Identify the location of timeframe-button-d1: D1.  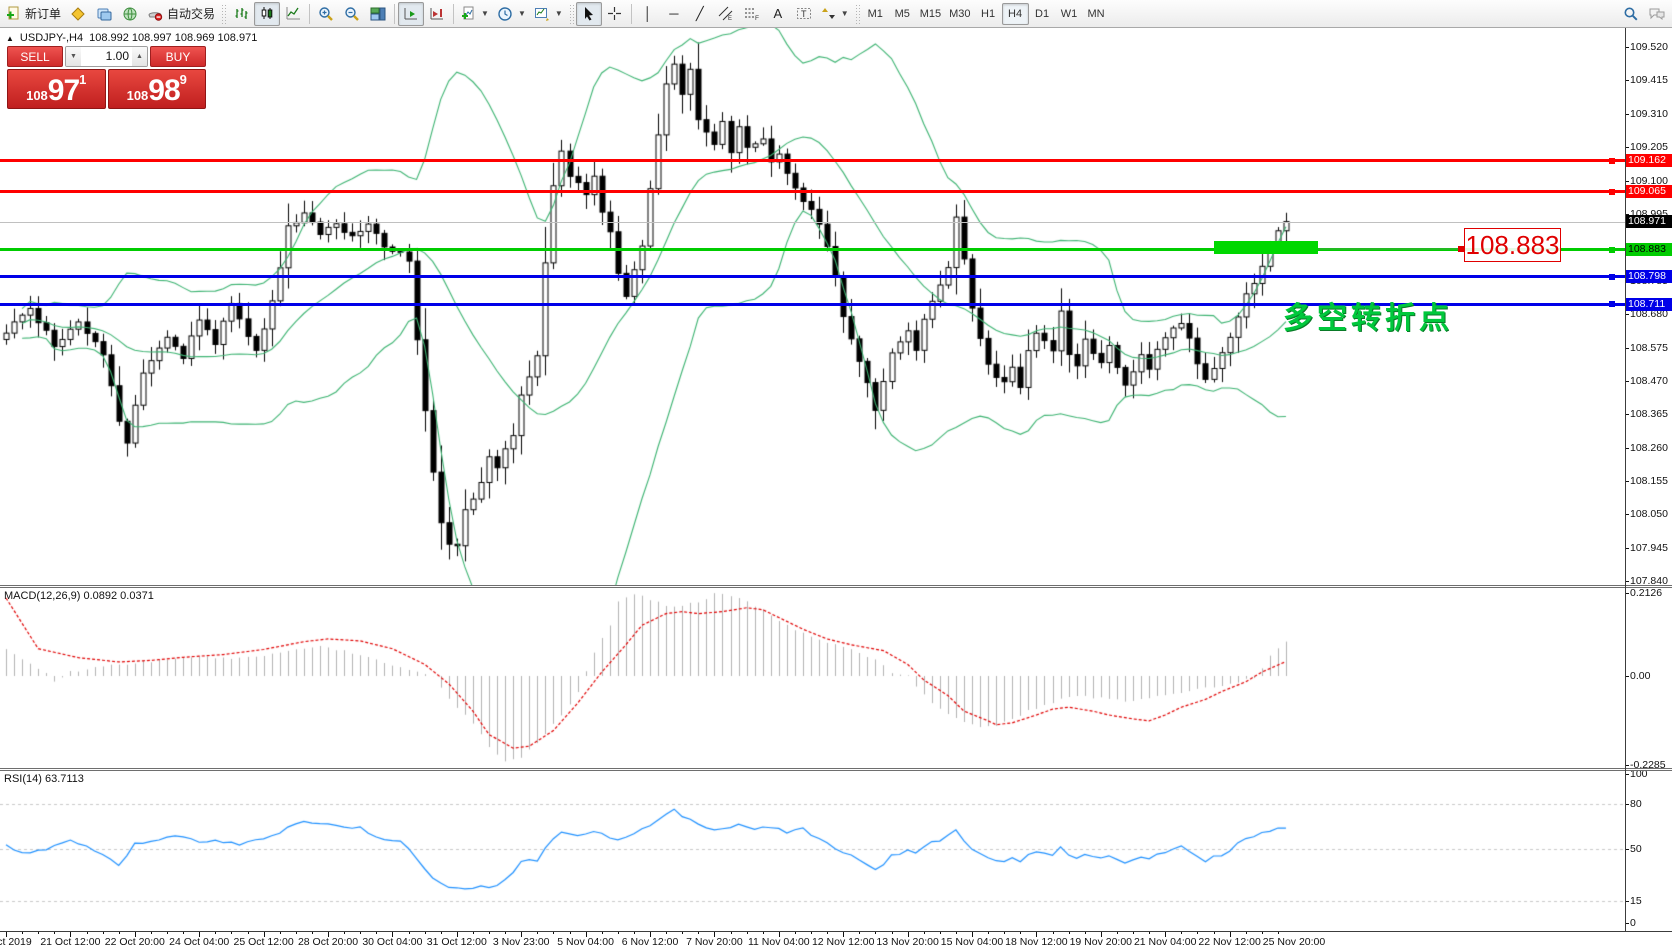
(1042, 13).